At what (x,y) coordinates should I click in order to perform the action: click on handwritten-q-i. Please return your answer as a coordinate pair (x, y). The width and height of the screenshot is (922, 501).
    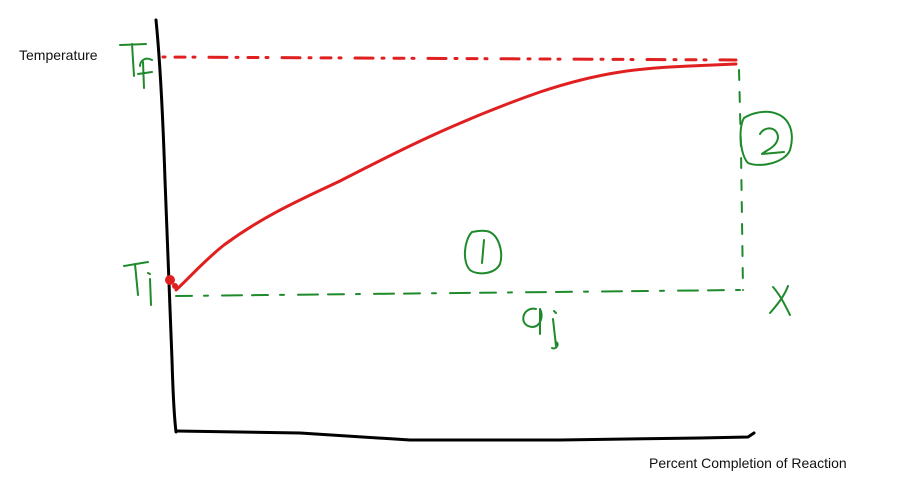
    Looking at the image, I should click on (540, 328).